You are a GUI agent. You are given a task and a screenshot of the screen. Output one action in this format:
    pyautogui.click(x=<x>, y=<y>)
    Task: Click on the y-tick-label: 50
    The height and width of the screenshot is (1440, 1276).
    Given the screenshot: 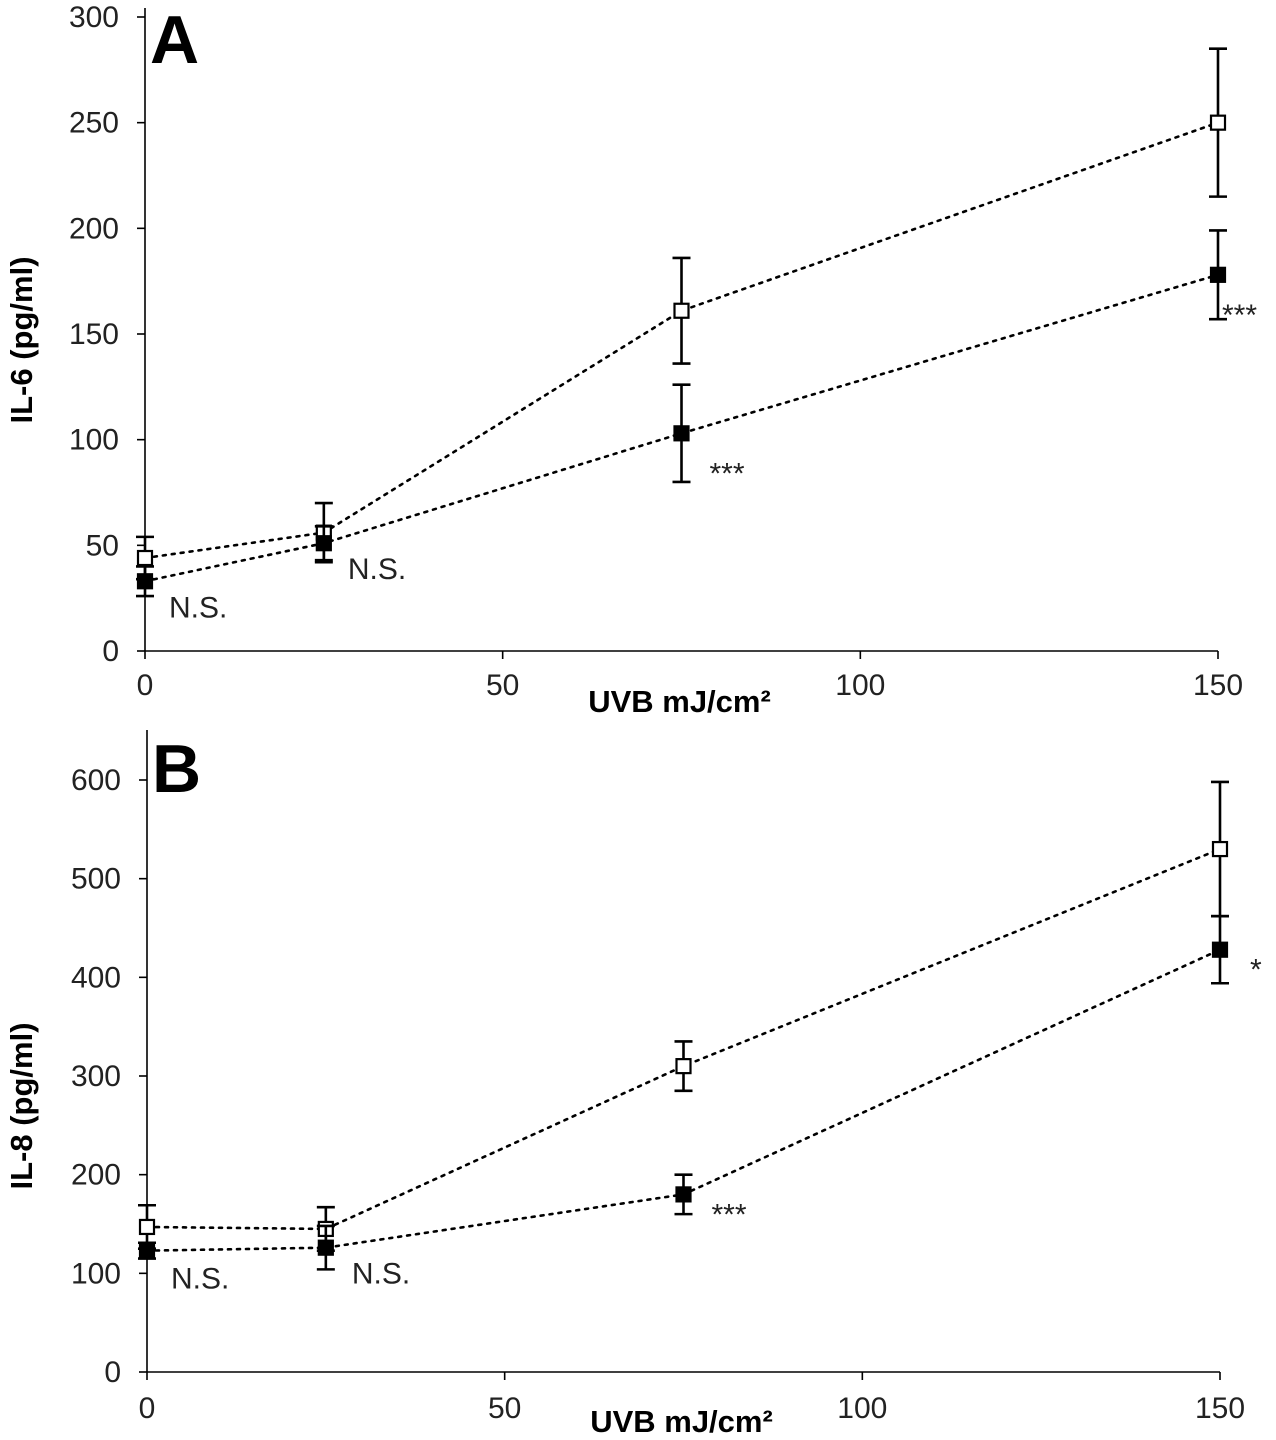 What is the action you would take?
    pyautogui.click(x=102, y=545)
    